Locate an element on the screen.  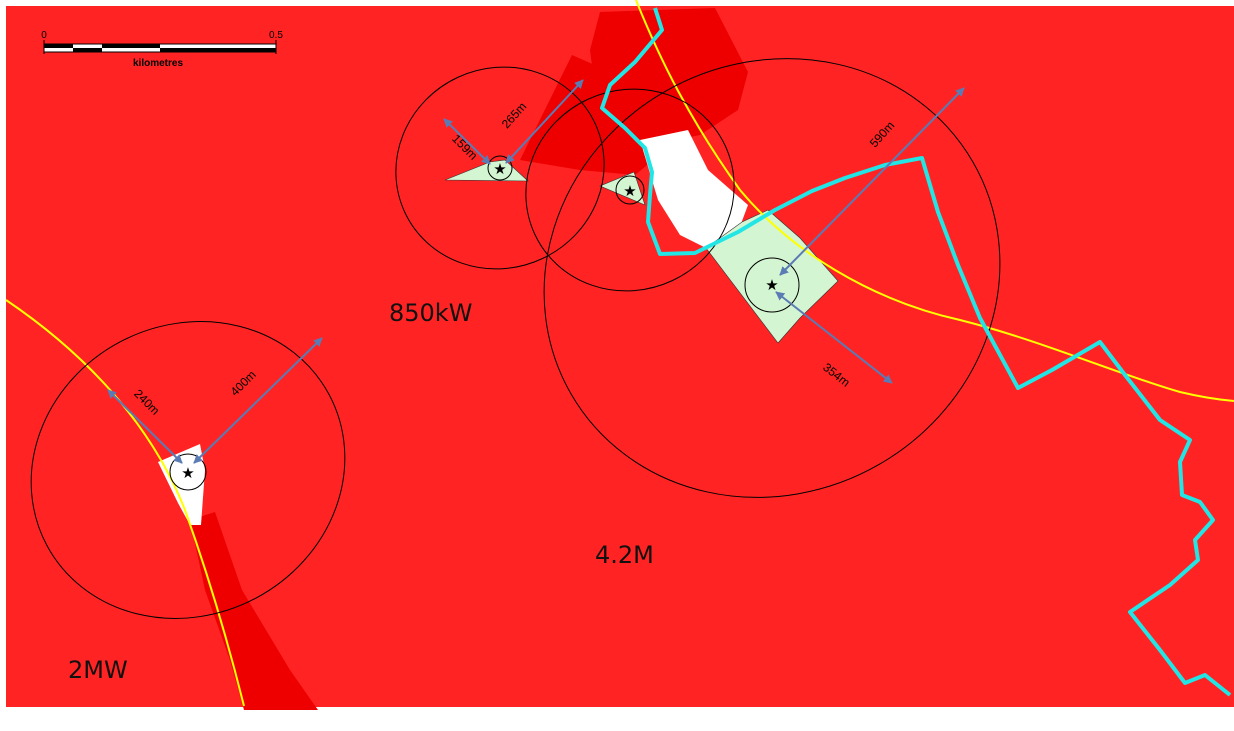
rotor-circle-mid is located at coordinates (630, 190).